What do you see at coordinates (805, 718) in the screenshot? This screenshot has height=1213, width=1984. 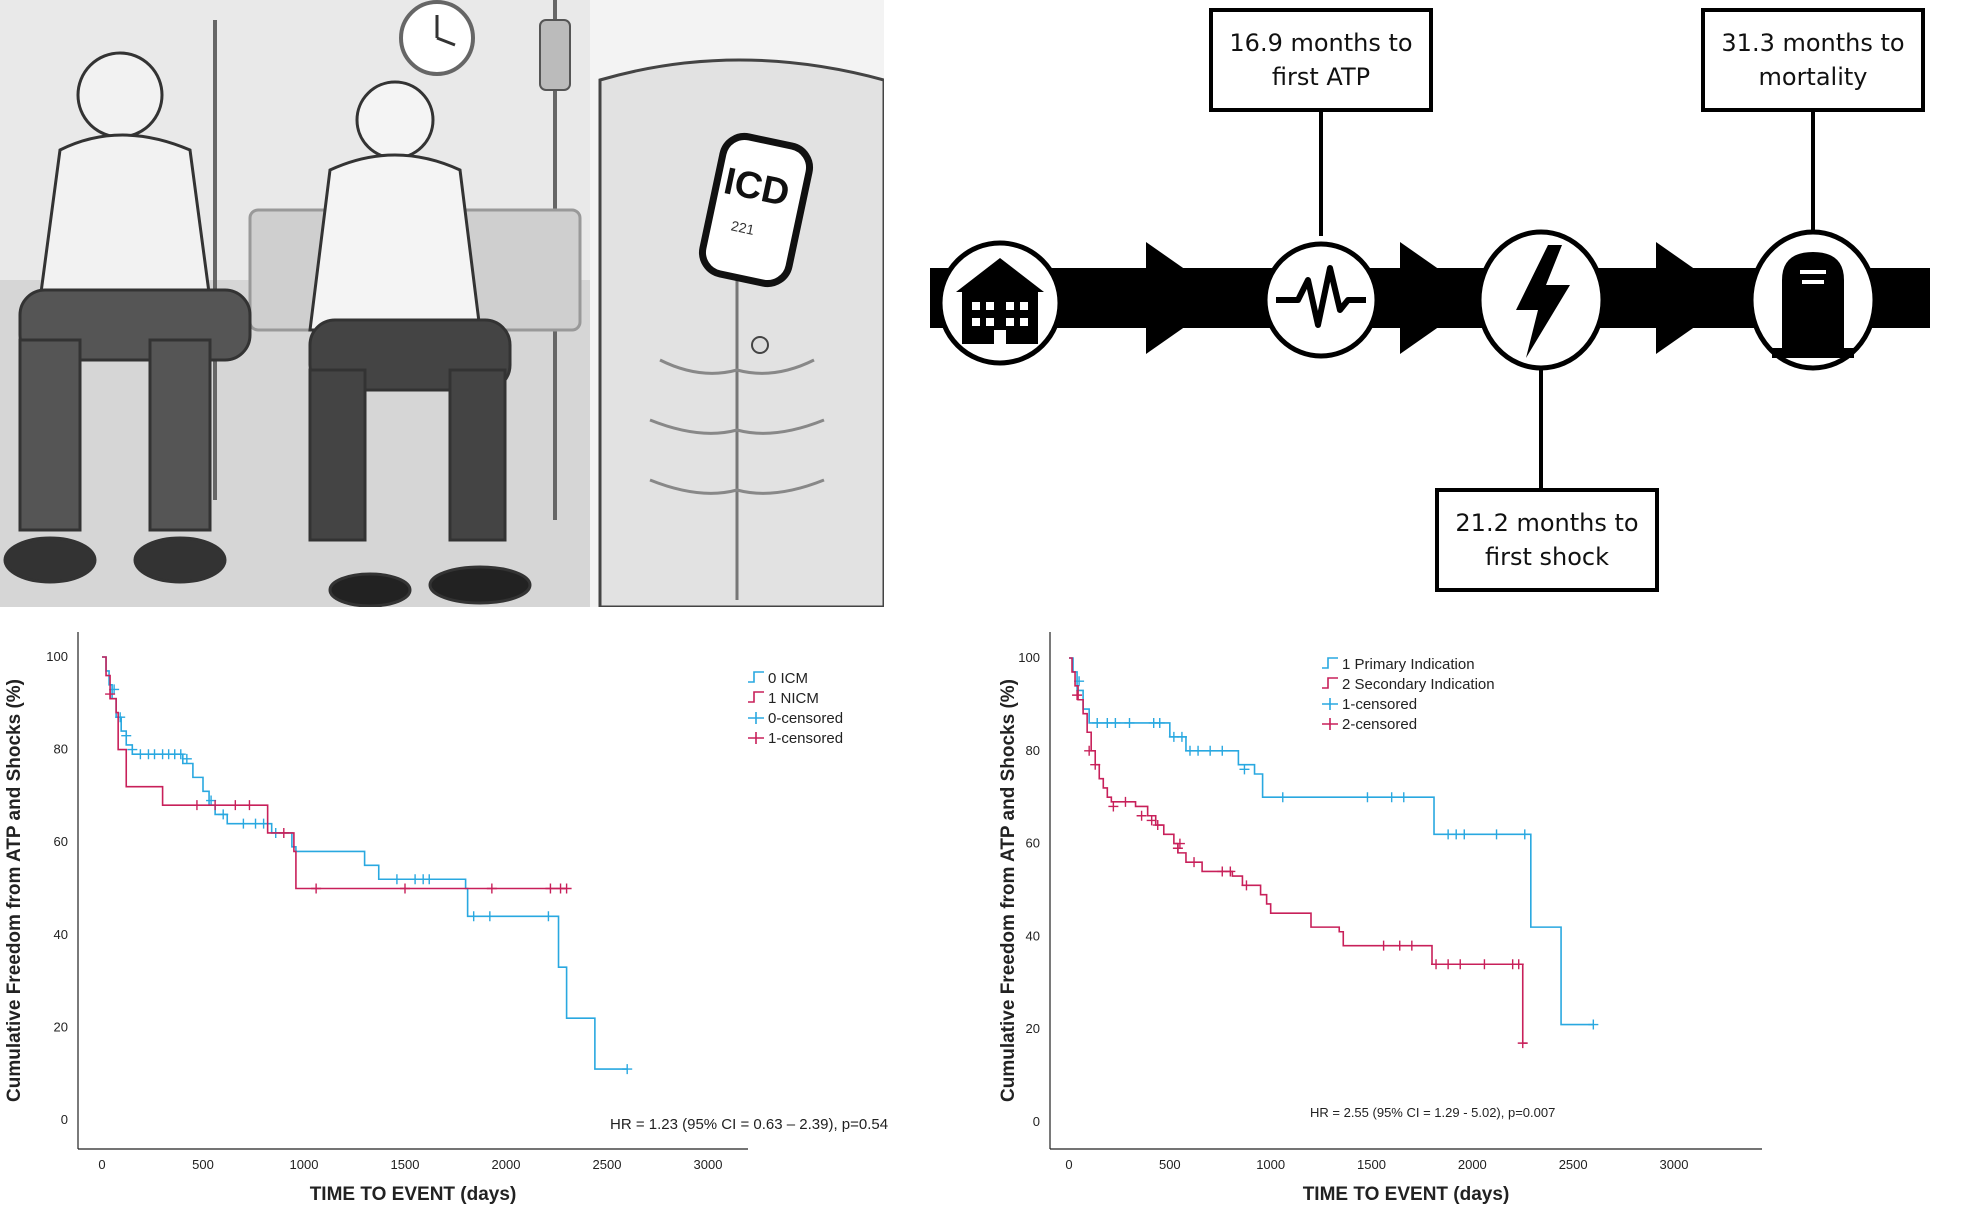 I see `legend-label-3: 0-censored` at bounding box center [805, 718].